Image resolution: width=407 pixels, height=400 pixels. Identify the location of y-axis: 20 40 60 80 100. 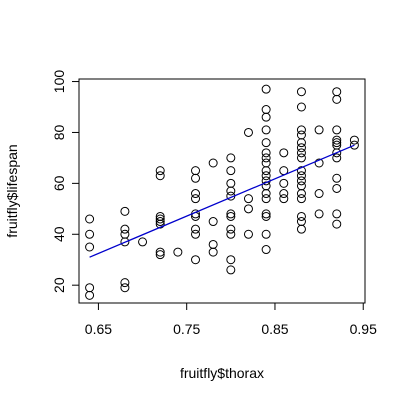
(65, 181).